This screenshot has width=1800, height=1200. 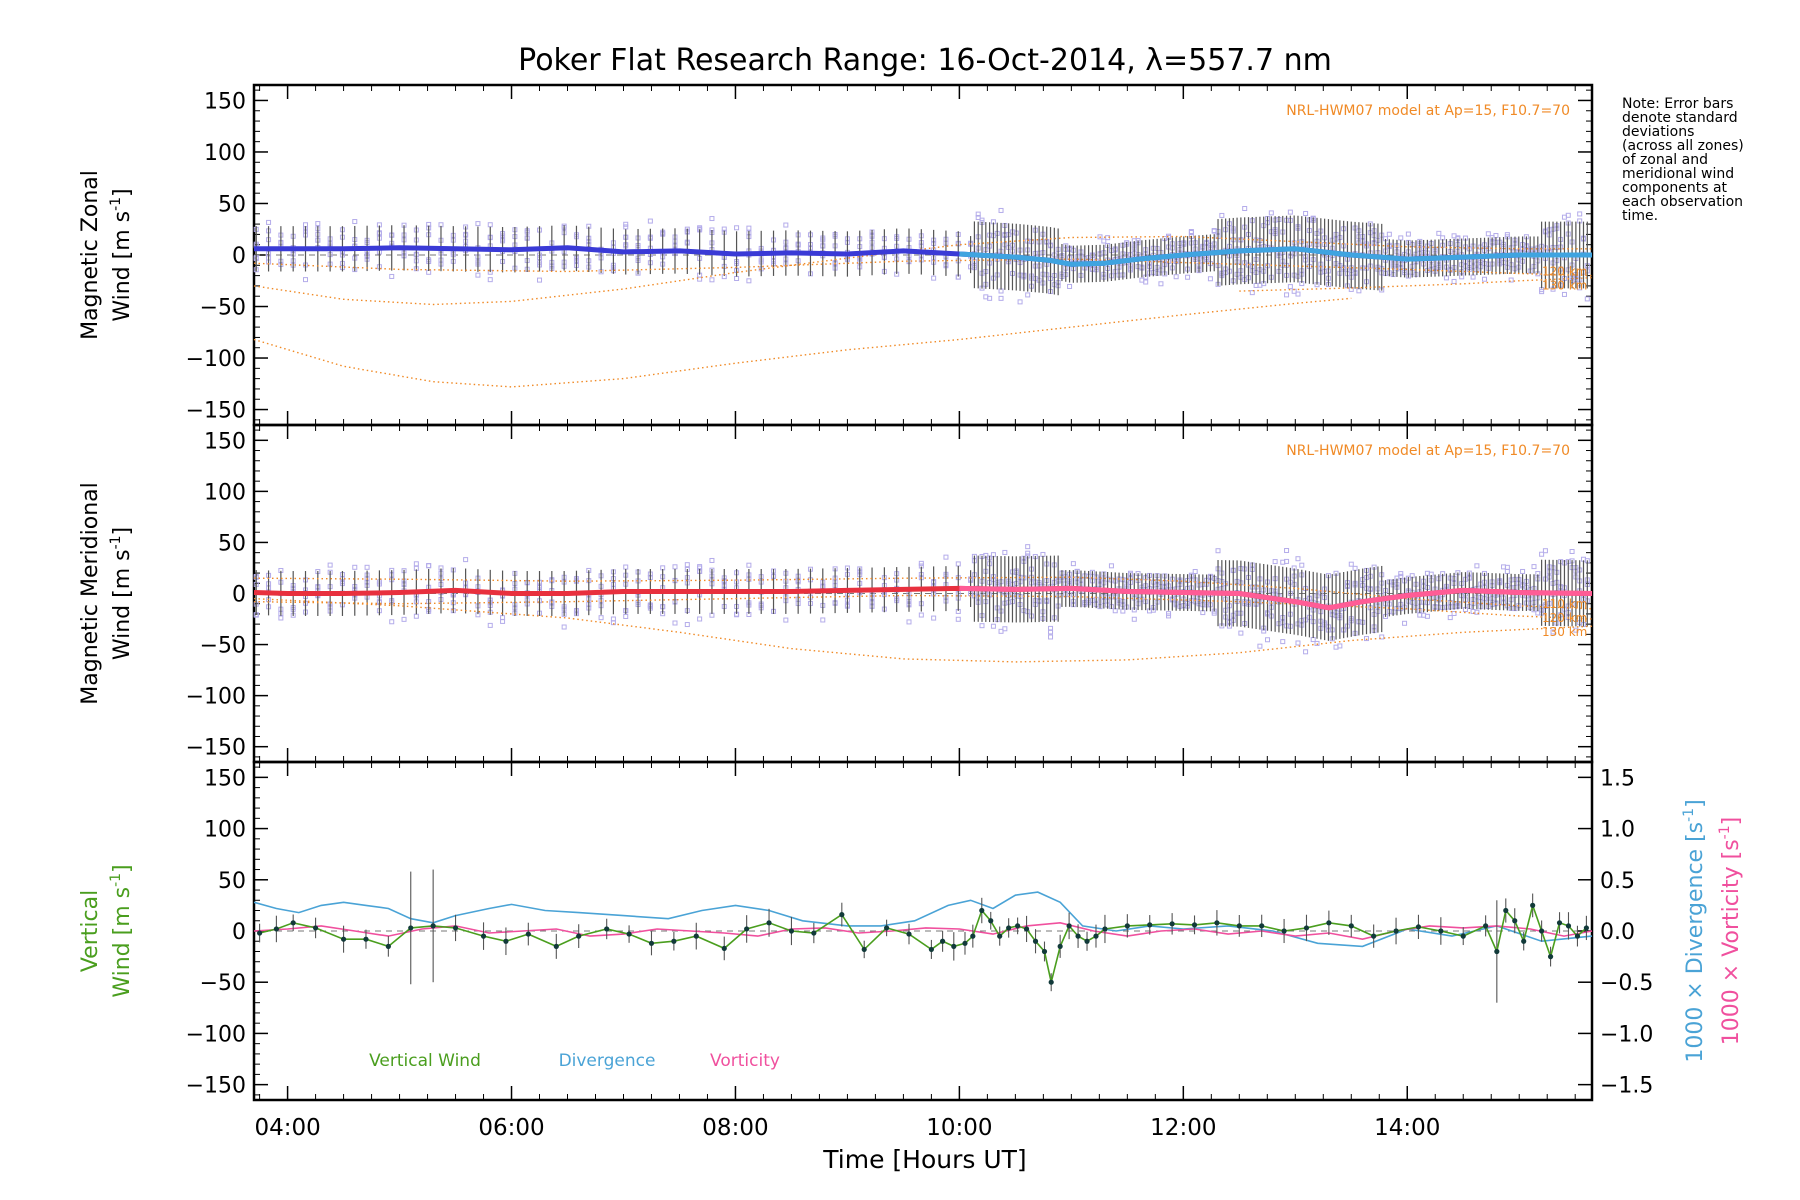 What do you see at coordinates (735, 1128) in the screenshot?
I see `x-tick-label: 08:00` at bounding box center [735, 1128].